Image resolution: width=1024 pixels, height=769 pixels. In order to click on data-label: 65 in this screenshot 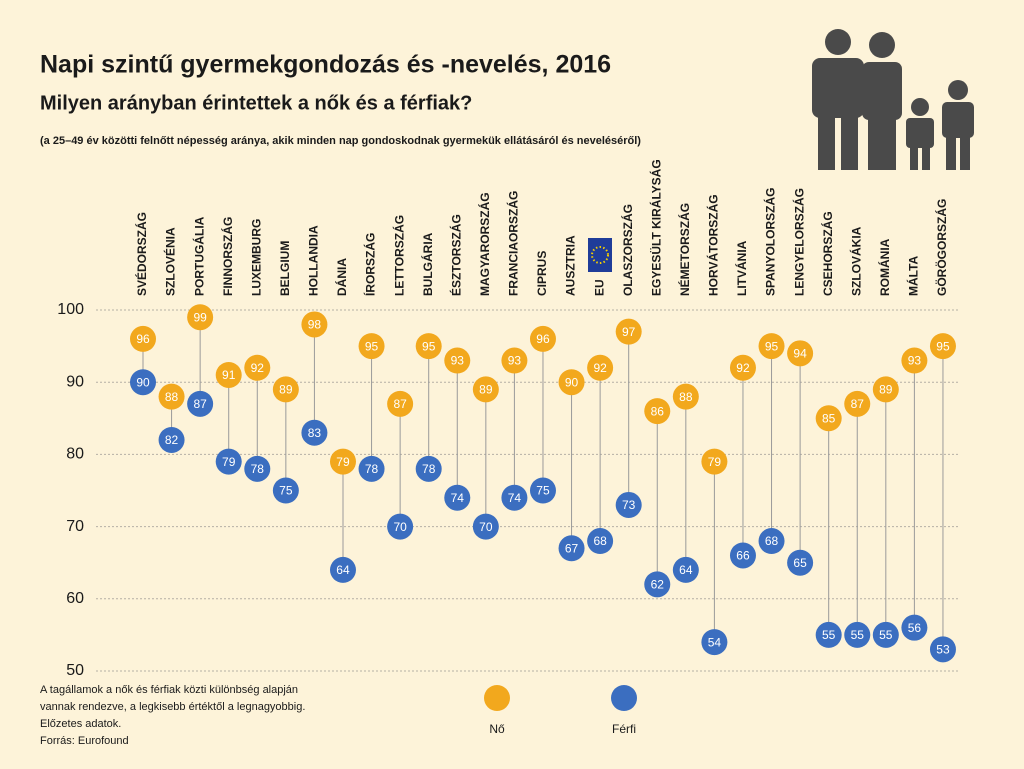, I will do `click(800, 563)`.